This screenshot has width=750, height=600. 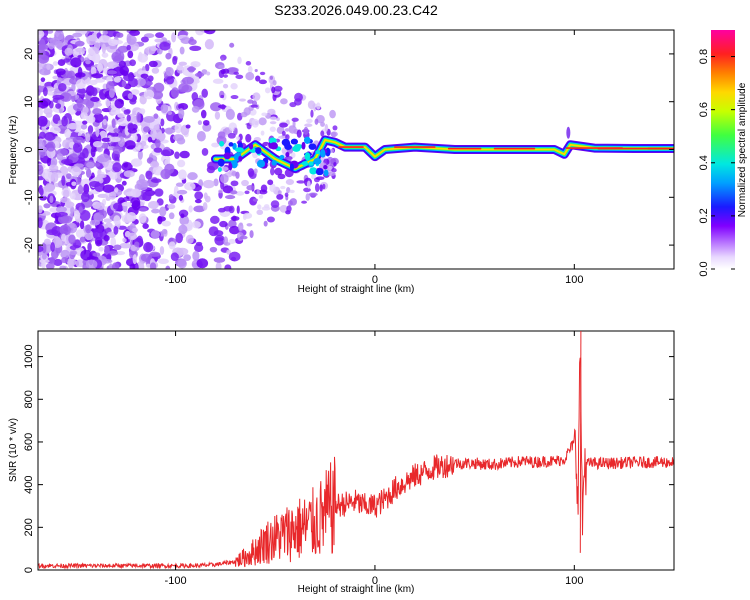 What do you see at coordinates (742, 149) in the screenshot?
I see `colorbar-label: Normalized spectral amplitude` at bounding box center [742, 149].